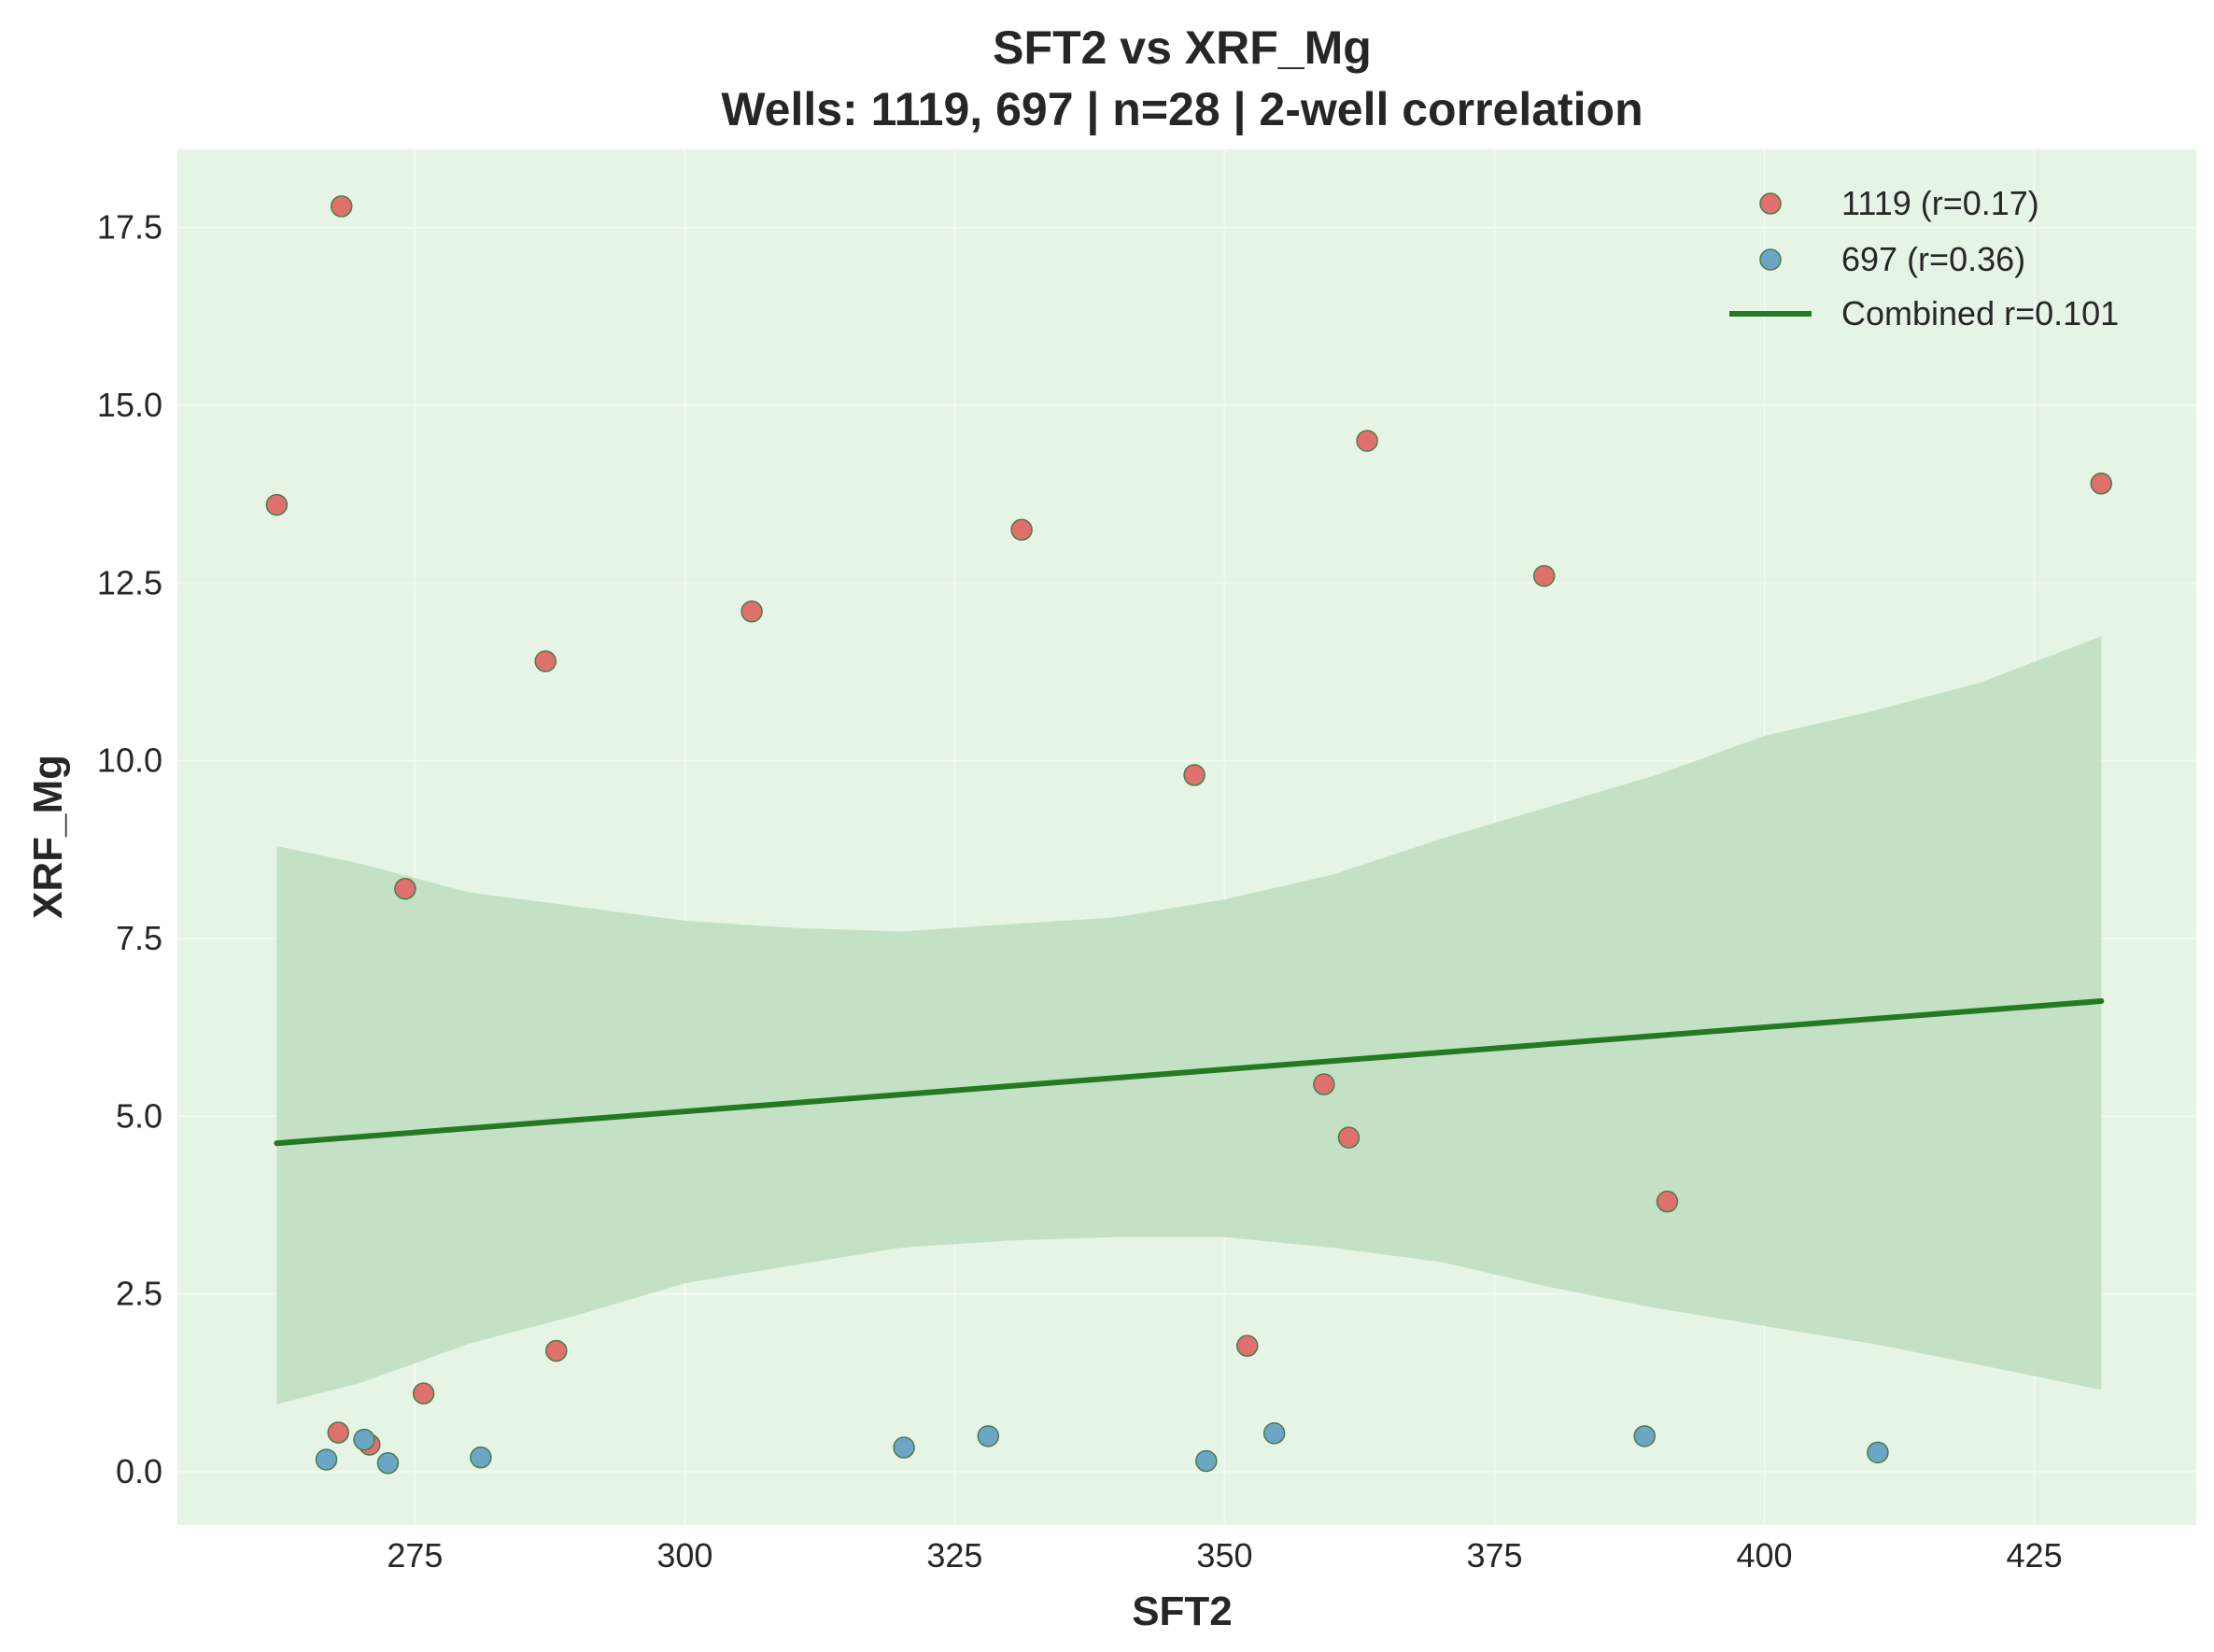 The image size is (2214, 1652). Describe the element at coordinates (129, 849) in the screenshot. I see `y-axis-ticks: 0.0 2.5 5.0 7.5 10.0 12.5 15.0 17.5` at that location.